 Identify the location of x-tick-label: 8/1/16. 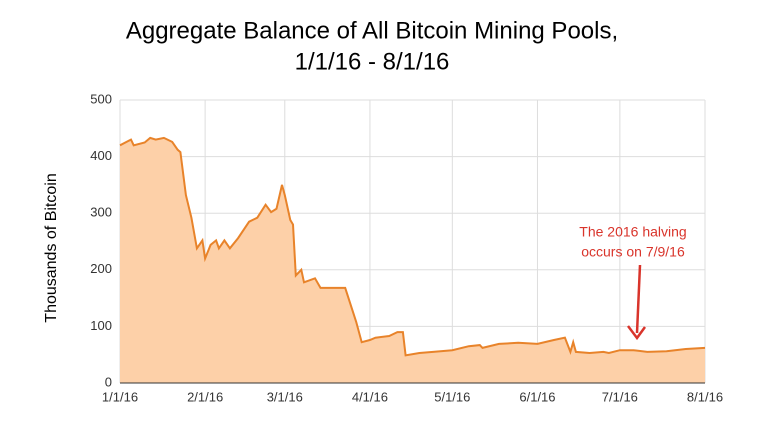
(705, 396).